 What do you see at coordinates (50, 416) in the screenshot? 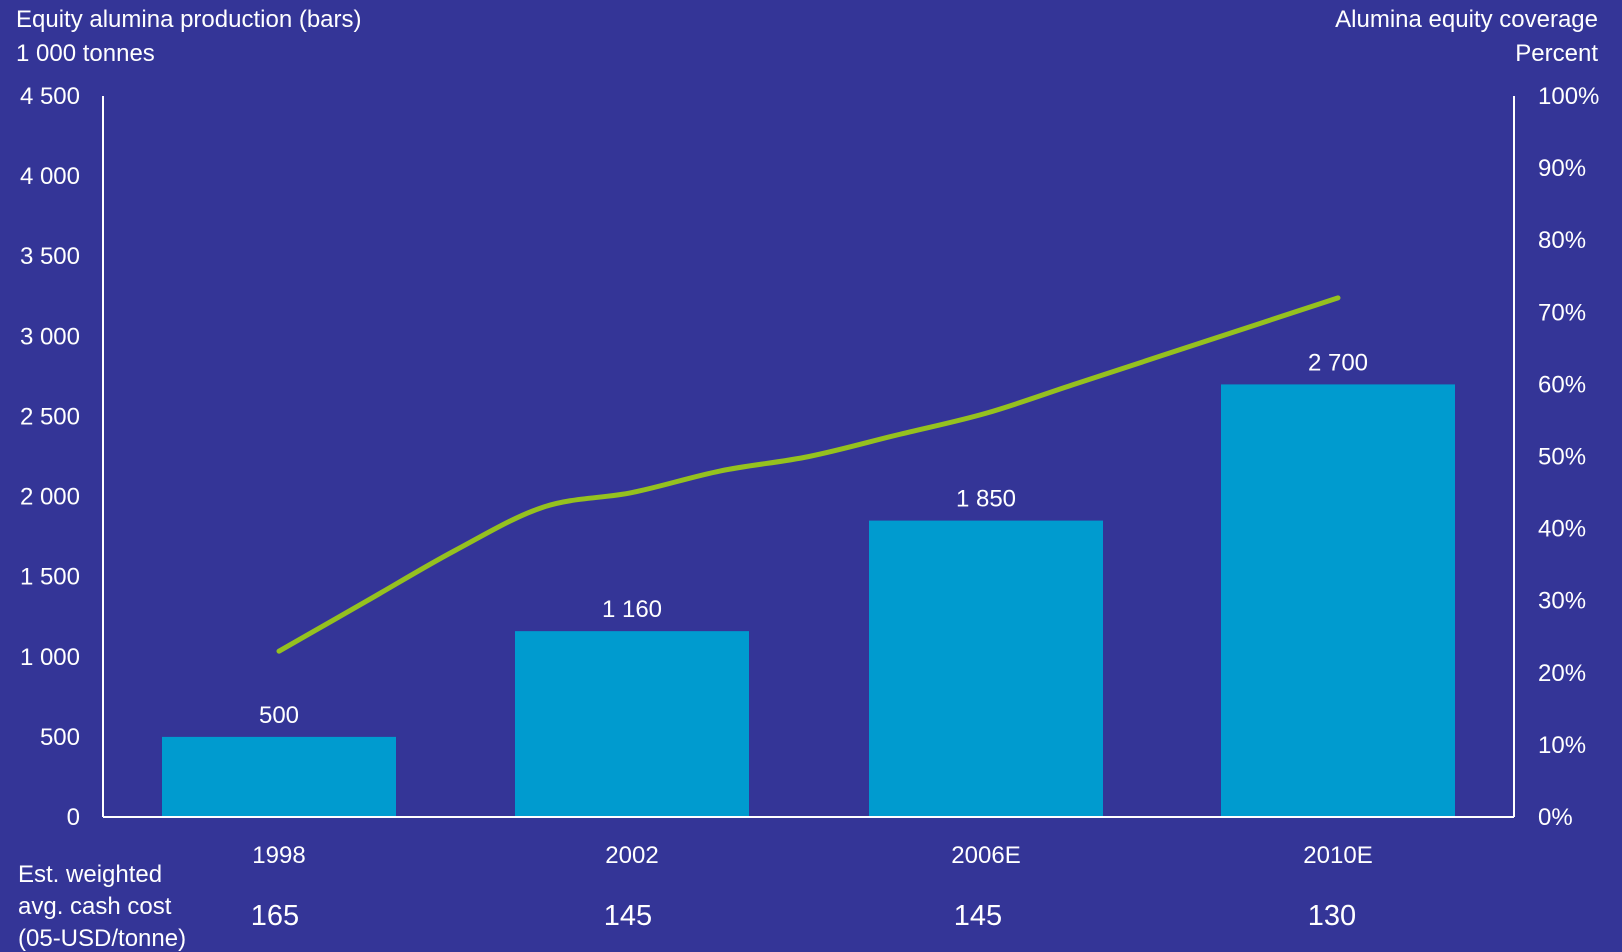
I see `left-tick-label: 2 500` at bounding box center [50, 416].